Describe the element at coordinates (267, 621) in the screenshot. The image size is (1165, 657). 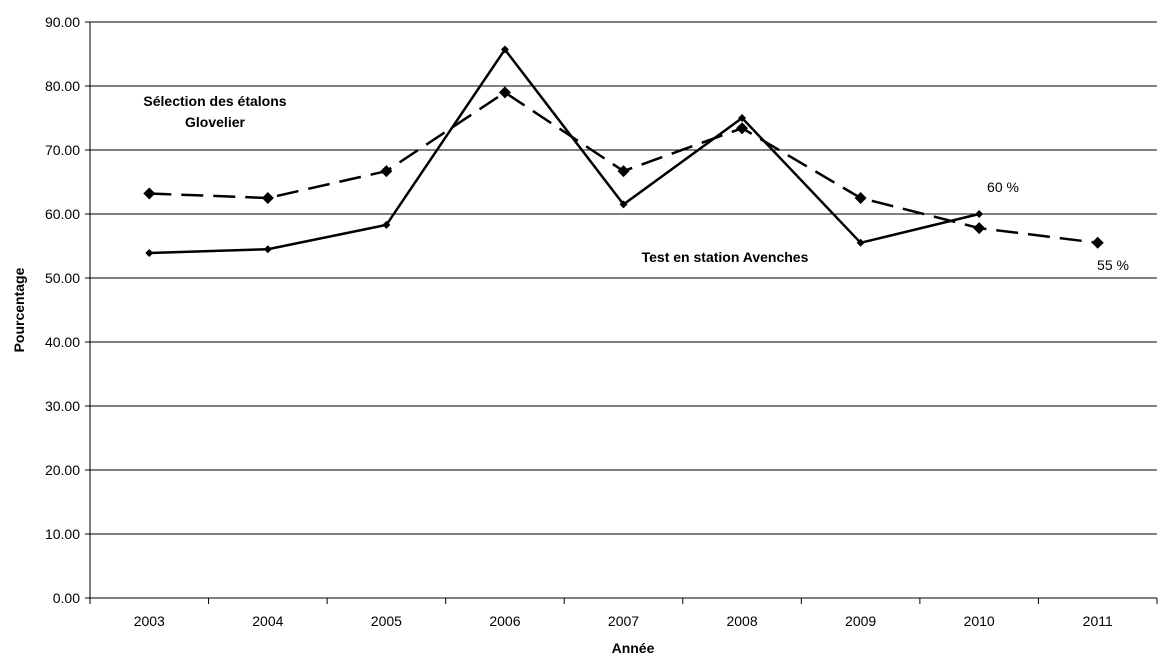
I see `x-tick-label-2004: 2004` at that location.